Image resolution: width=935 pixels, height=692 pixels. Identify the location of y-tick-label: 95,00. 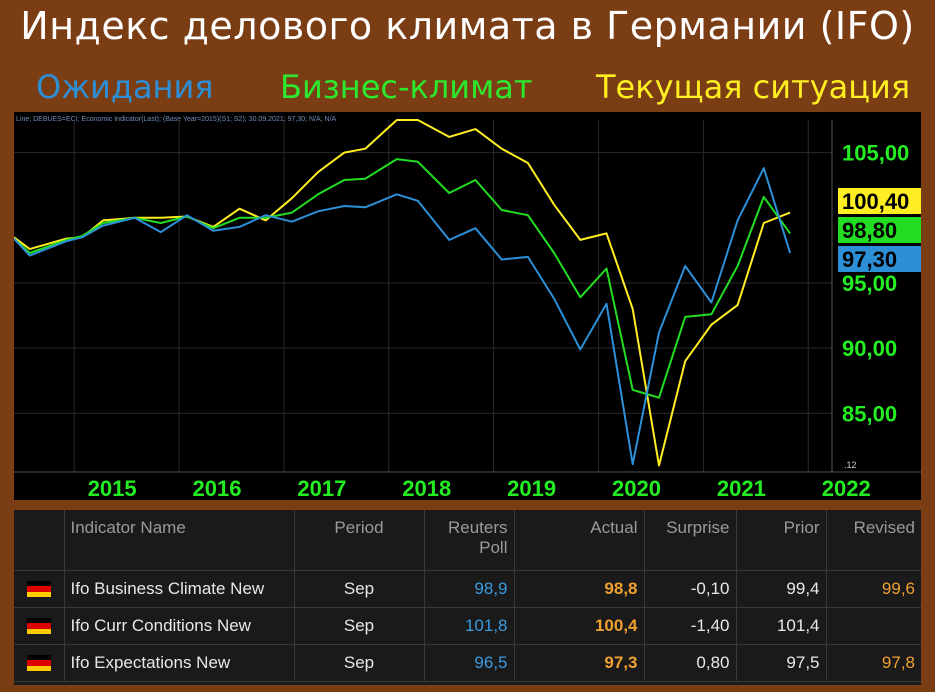
(869, 283).